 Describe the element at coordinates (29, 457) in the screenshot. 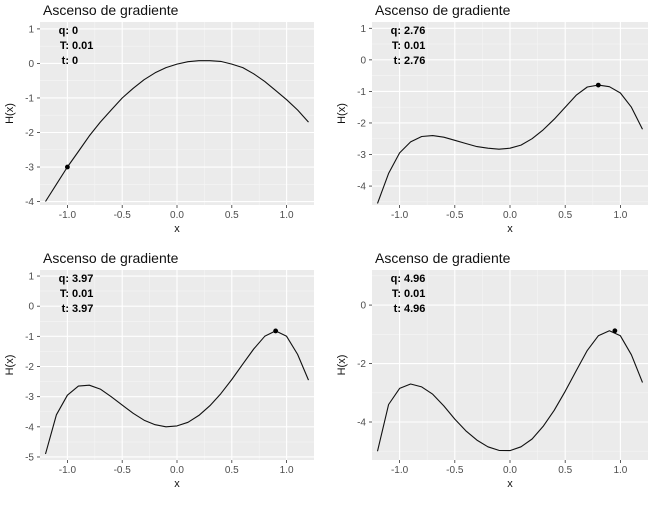

I see `y-tick-label: -5` at that location.